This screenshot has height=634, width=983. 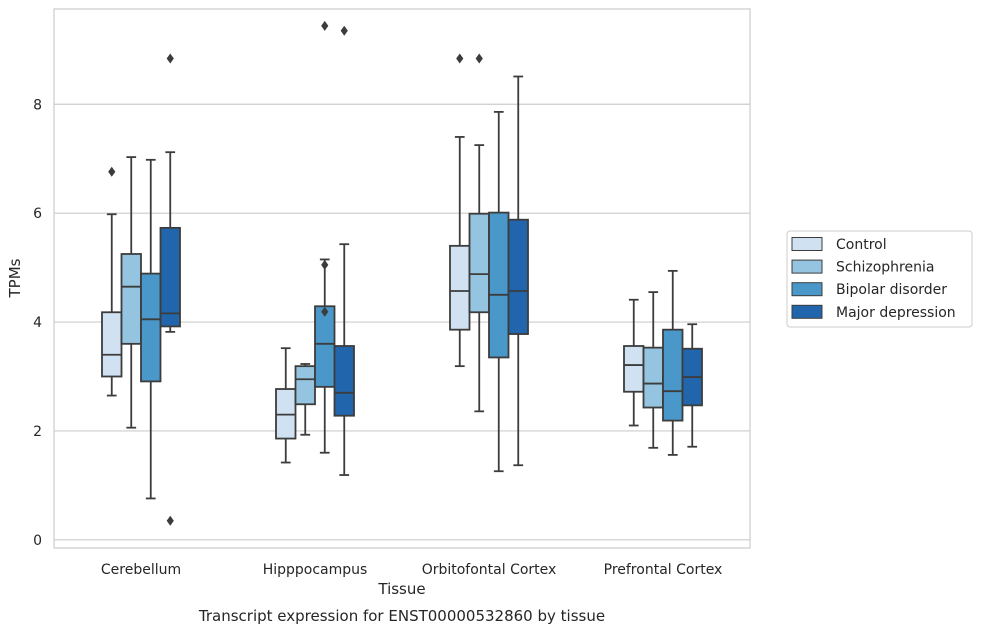 I want to click on y-tick-label: 6, so click(x=37, y=214).